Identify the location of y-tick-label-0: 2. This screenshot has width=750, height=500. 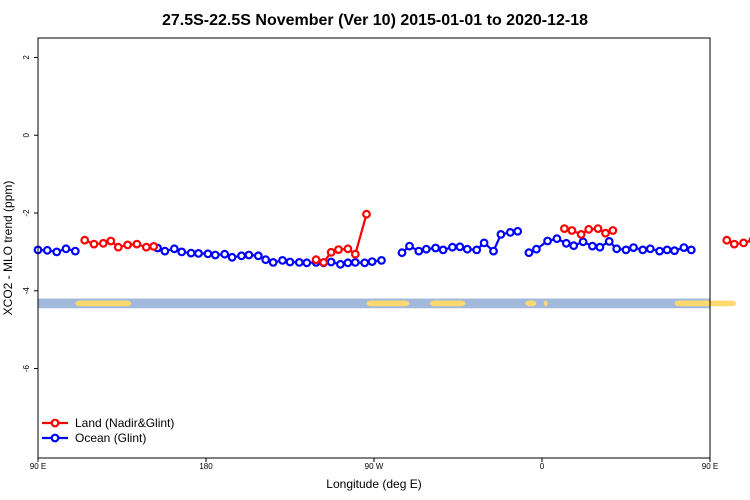
(26, 57).